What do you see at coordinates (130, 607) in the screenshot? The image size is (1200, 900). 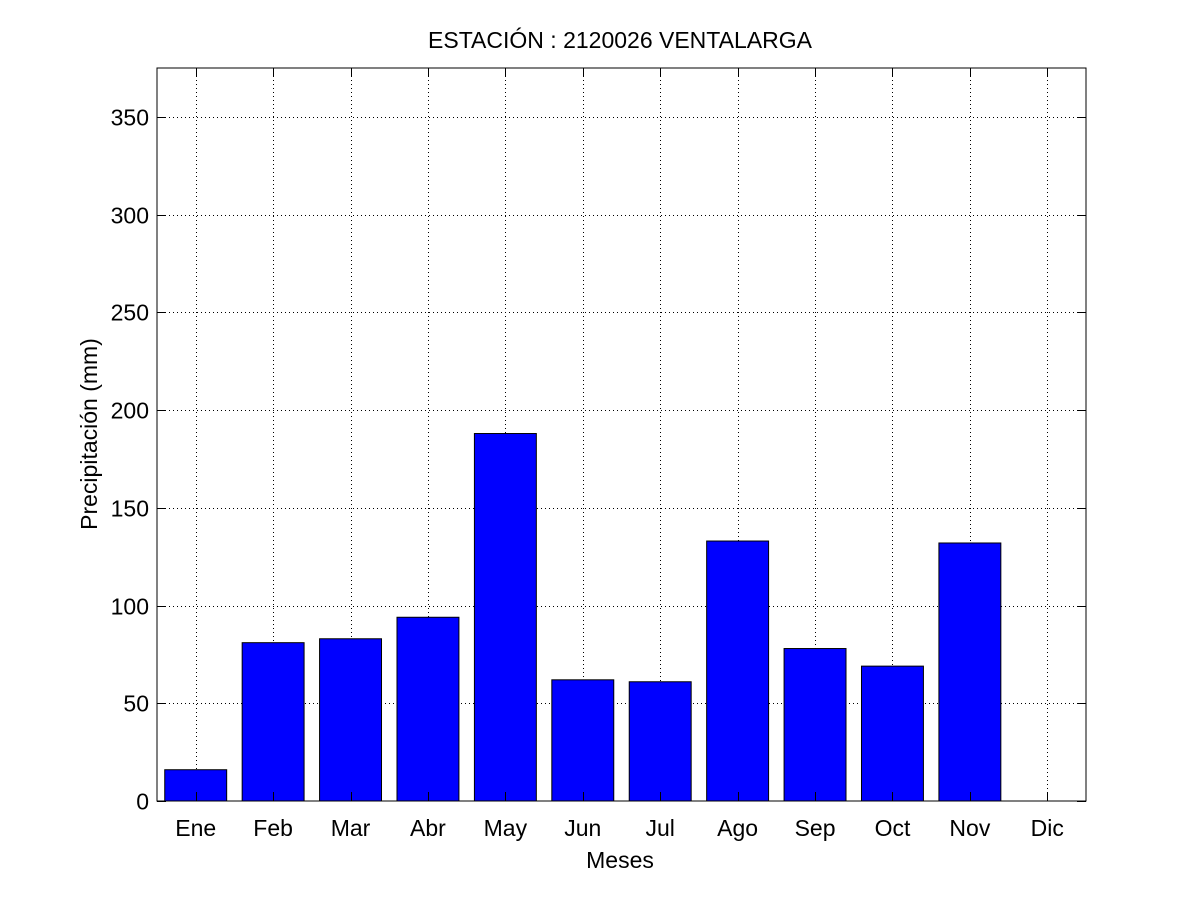 I see `y-tick-label: 100` at bounding box center [130, 607].